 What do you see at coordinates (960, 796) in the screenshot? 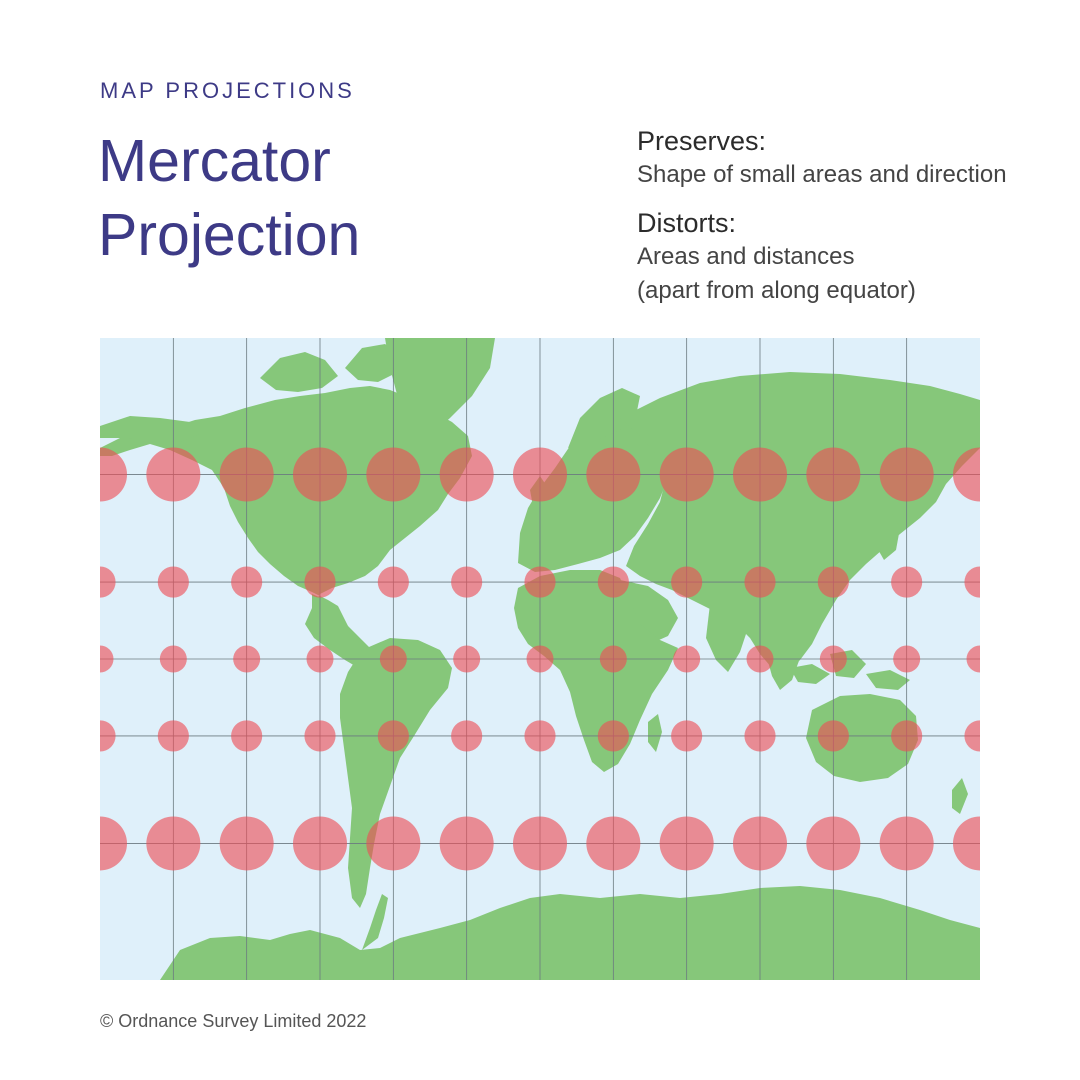
I see `land-new-zealand` at bounding box center [960, 796].